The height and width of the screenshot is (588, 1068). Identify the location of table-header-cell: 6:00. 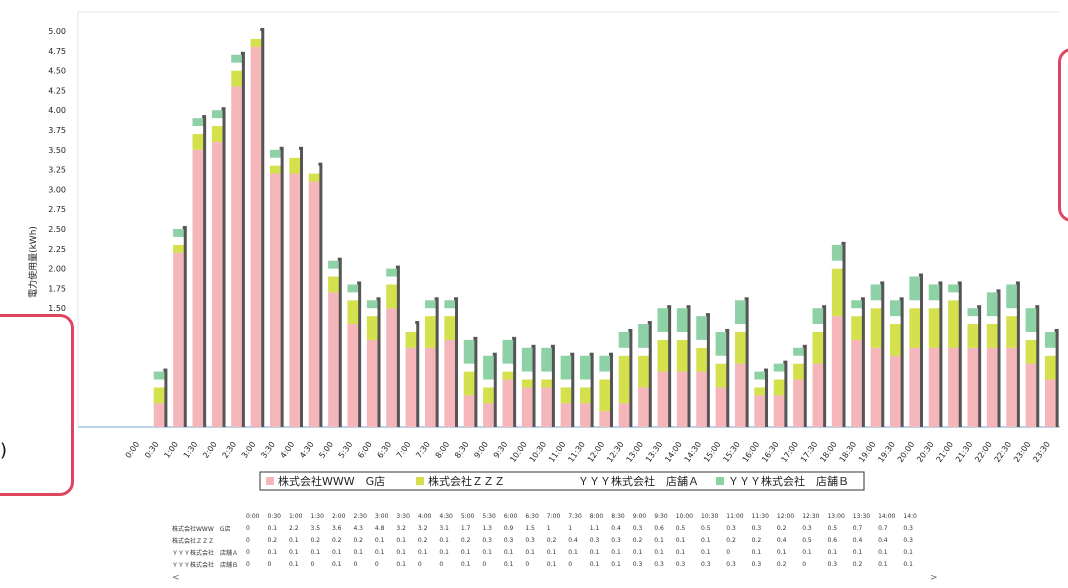
(510, 516).